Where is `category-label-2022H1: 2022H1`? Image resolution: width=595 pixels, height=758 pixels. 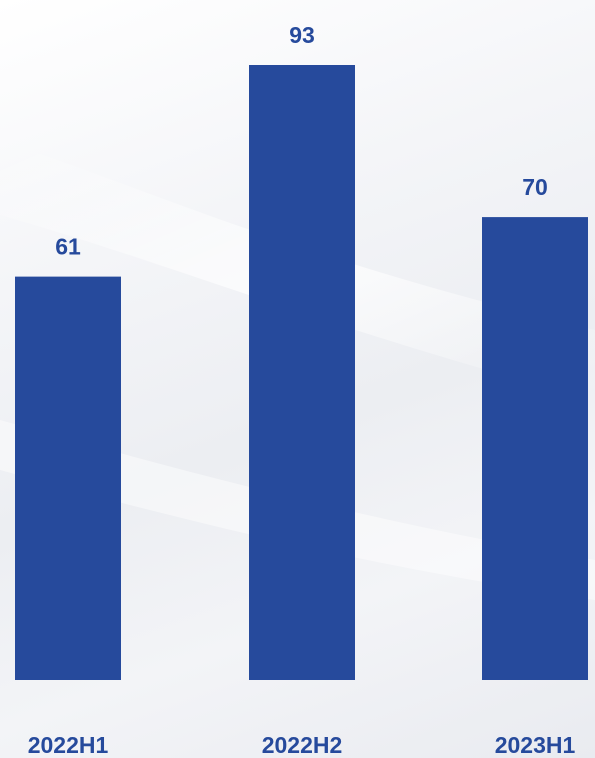
category-label-2022H1: 2022H1 is located at coordinates (68, 745).